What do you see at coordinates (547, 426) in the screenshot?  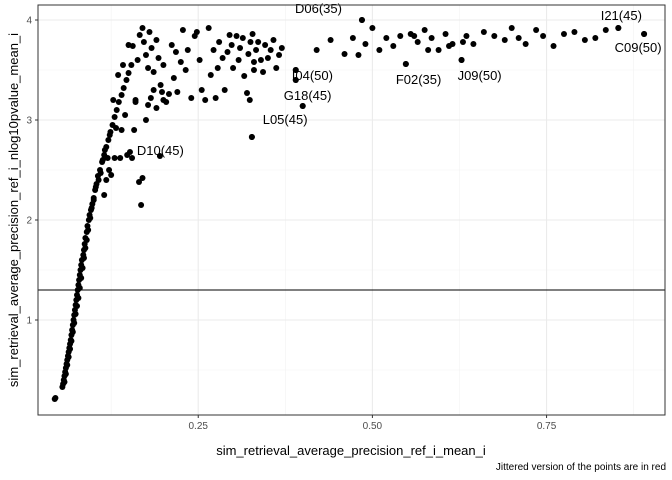 I see `x-tick-label: 0.75` at bounding box center [547, 426].